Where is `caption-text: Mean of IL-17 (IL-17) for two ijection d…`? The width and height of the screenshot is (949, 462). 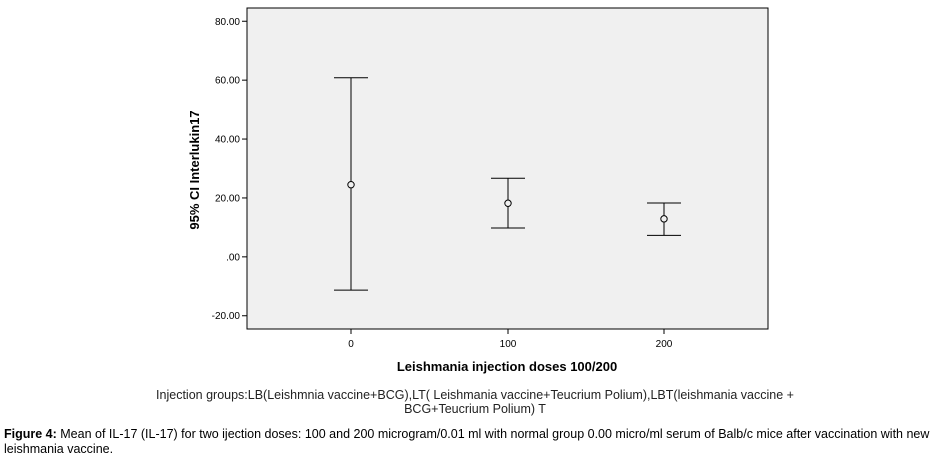
caption-text: Mean of IL-17 (IL-17) for two ijection d… is located at coordinates (467, 441).